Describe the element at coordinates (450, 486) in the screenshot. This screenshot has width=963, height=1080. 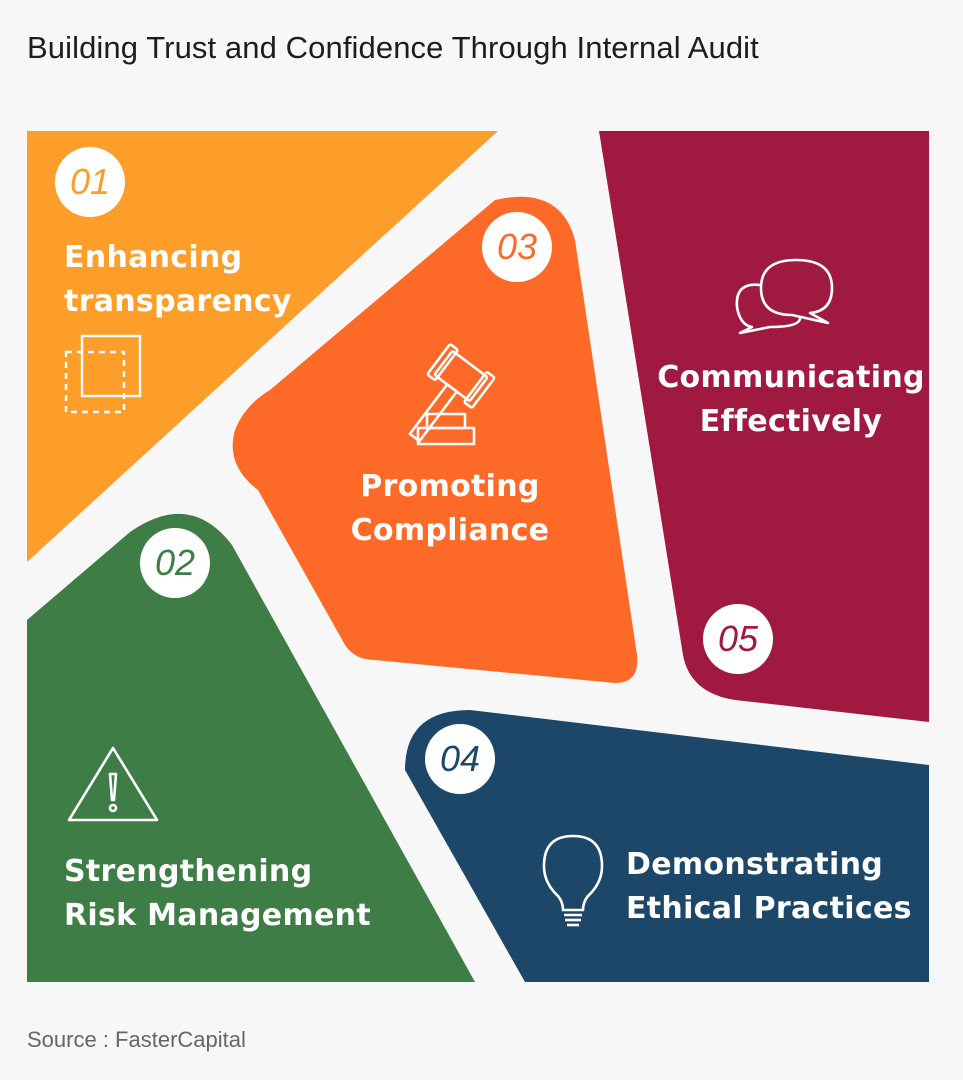
I see `label-03-line1: Promoting` at that location.